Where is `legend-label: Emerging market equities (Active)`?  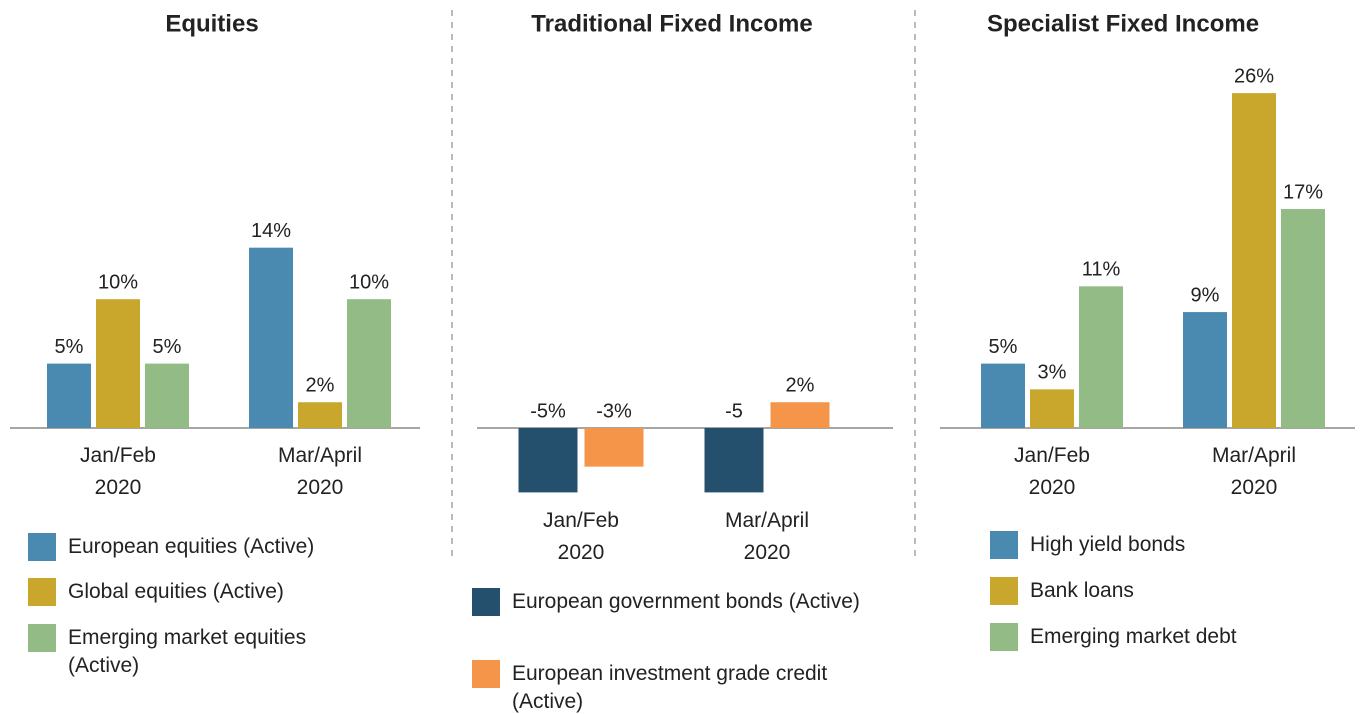
legend-label: Emerging market equities (Active) is located at coordinates (187, 651).